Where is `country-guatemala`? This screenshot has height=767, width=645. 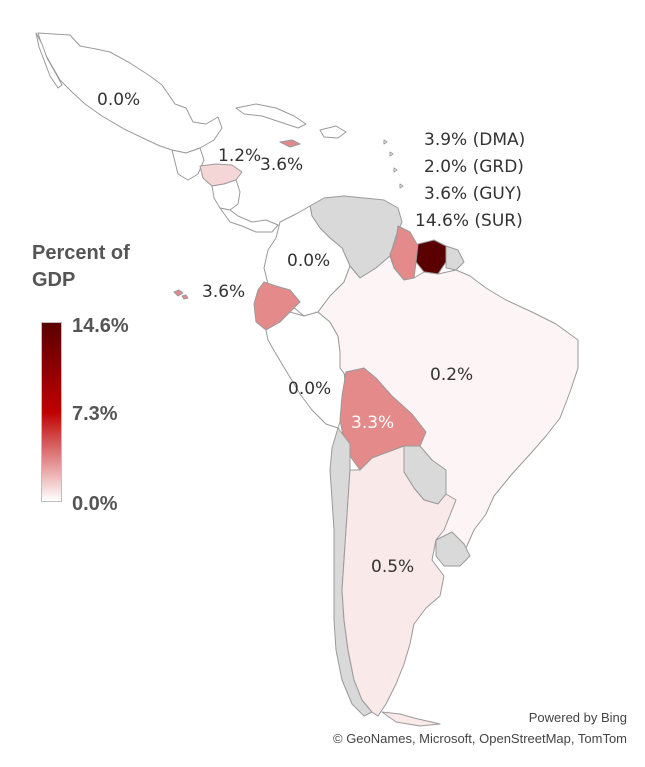 country-guatemala is located at coordinates (188, 164).